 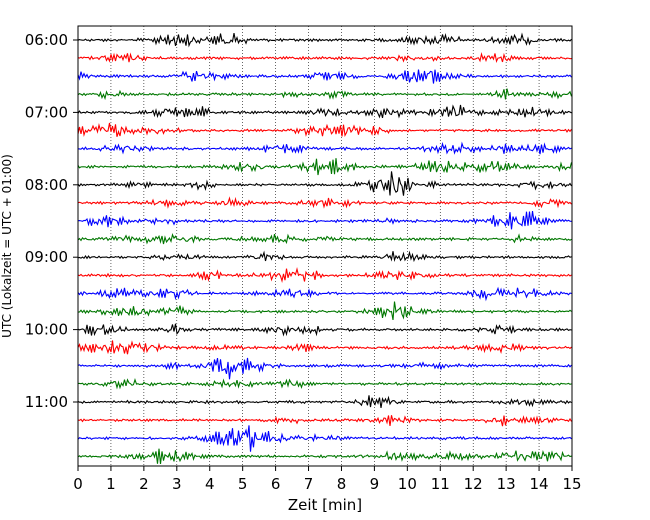 What do you see at coordinates (46, 330) in the screenshot?
I see `y-tick-label-4: 10:00` at bounding box center [46, 330].